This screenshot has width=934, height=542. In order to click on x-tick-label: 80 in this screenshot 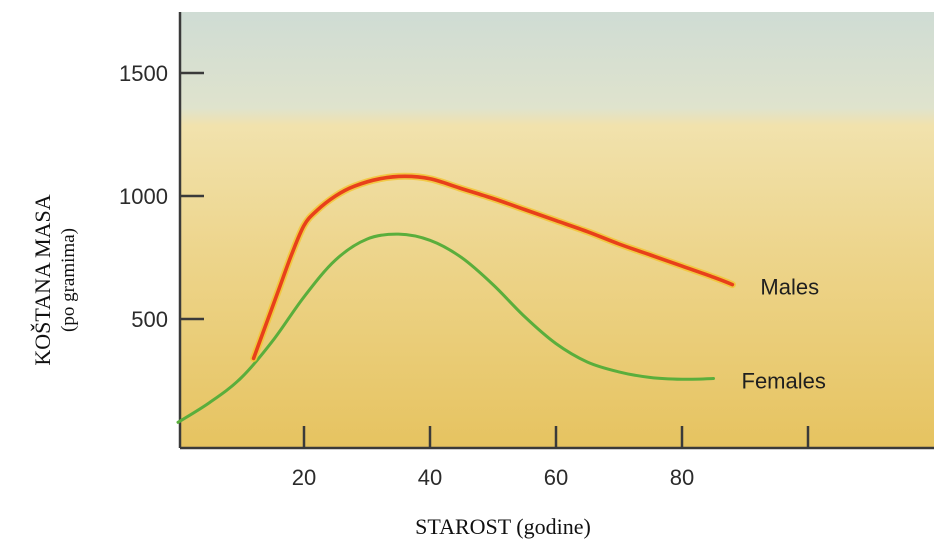, I will do `click(682, 477)`.